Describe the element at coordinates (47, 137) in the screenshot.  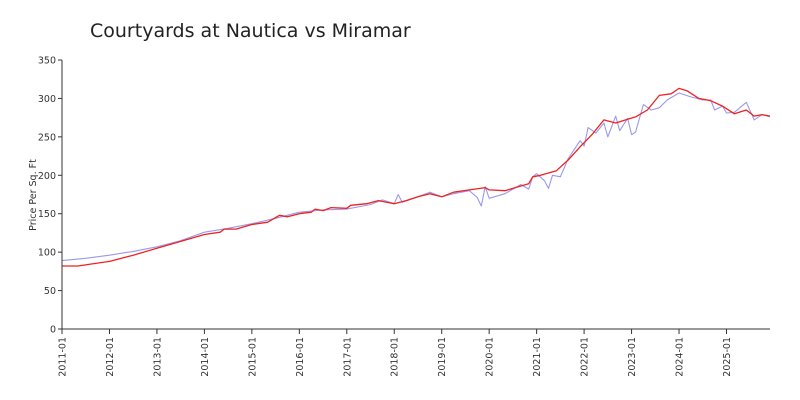
I see `y-tick-label: 250` at that location.